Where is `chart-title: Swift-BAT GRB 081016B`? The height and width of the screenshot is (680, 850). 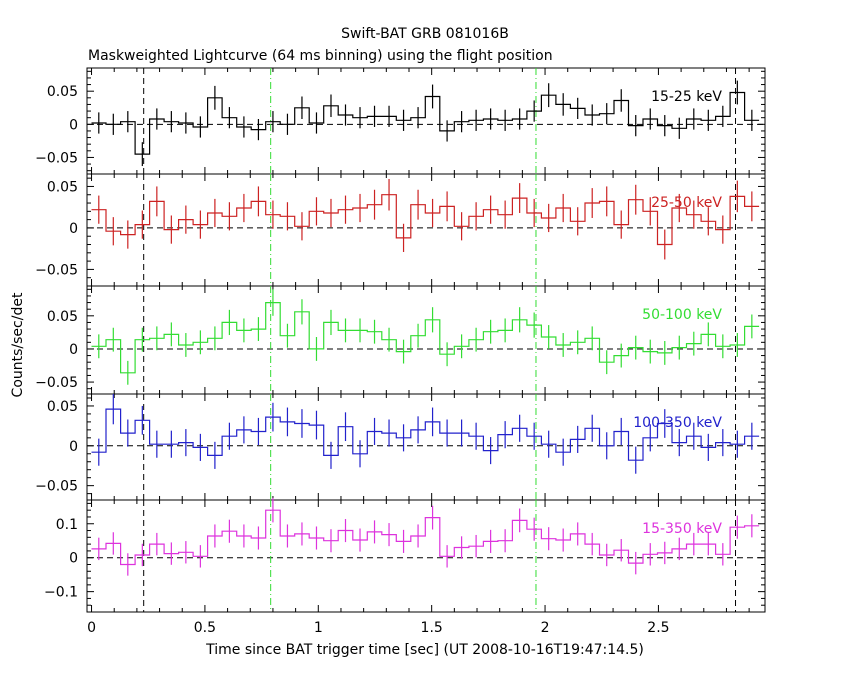
chart-title: Swift-BAT GRB 081016B is located at coordinates (425, 34).